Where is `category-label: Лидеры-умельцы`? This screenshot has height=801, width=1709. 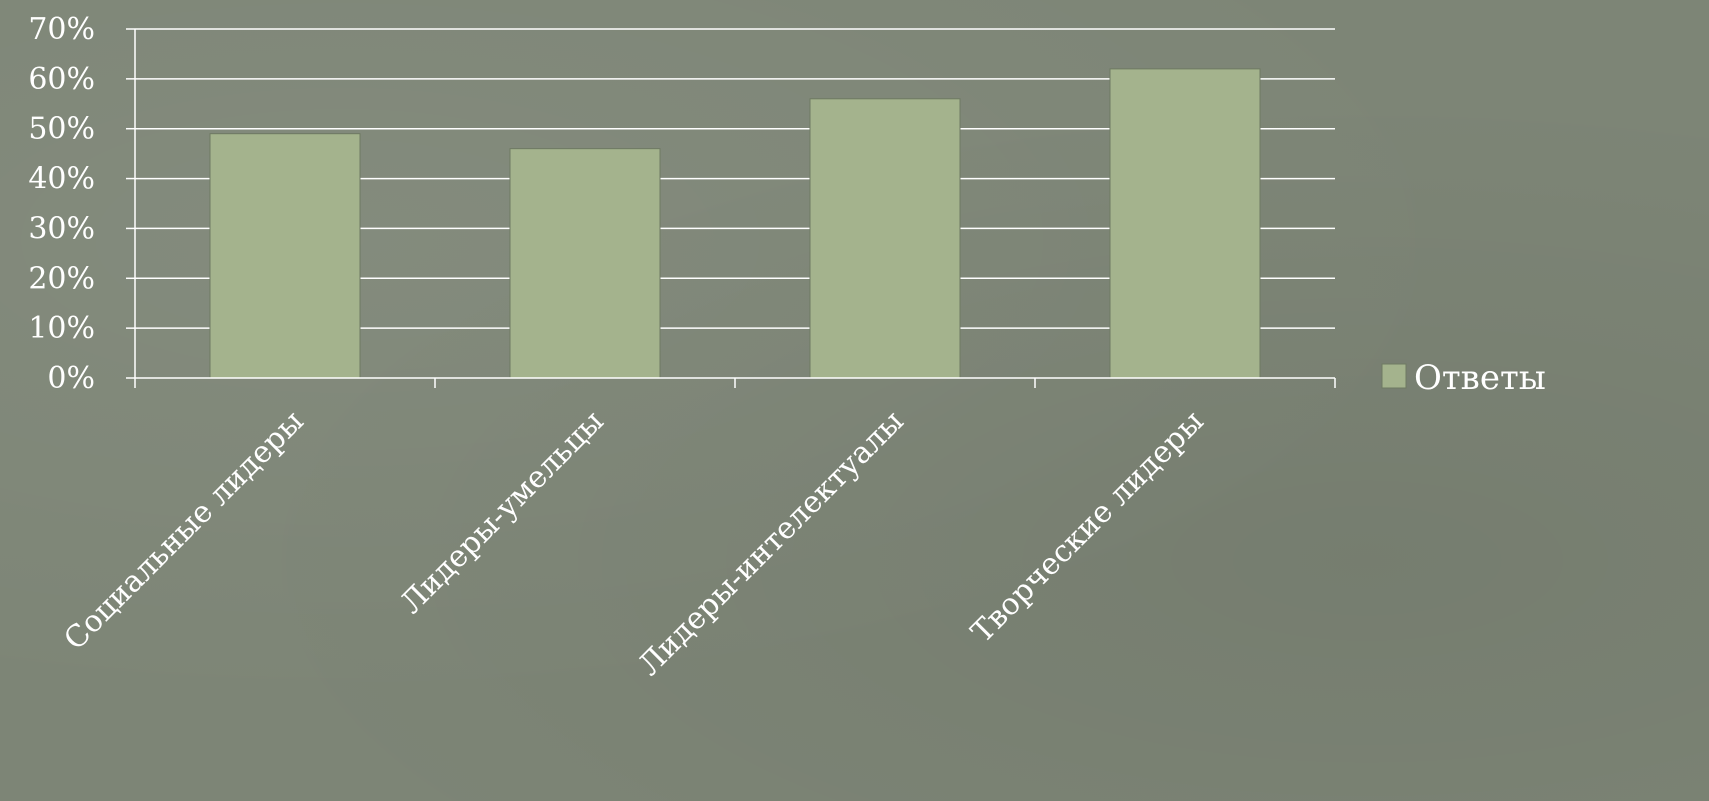
category-label: Лидеры-умельцы is located at coordinates (502, 512).